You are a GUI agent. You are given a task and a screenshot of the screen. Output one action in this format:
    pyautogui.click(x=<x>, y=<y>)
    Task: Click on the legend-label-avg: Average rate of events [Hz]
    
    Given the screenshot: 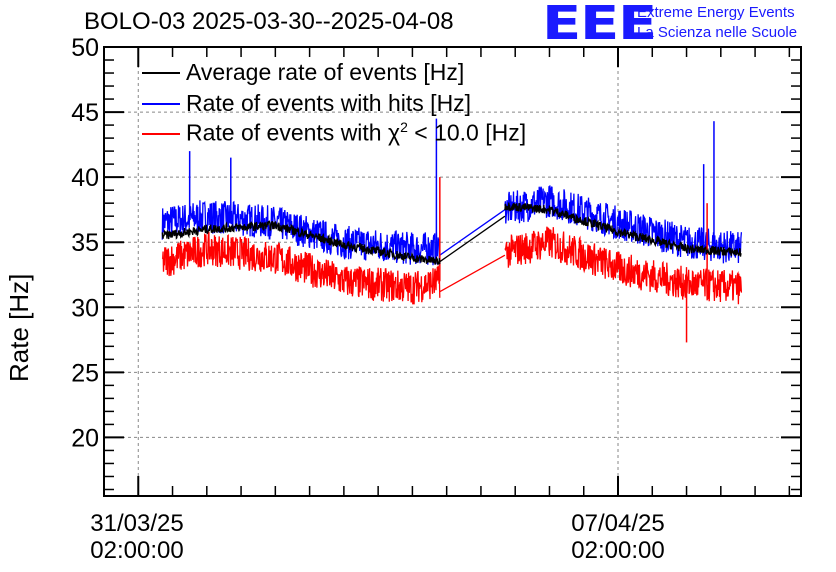 What is the action you would take?
    pyautogui.click(x=325, y=72)
    